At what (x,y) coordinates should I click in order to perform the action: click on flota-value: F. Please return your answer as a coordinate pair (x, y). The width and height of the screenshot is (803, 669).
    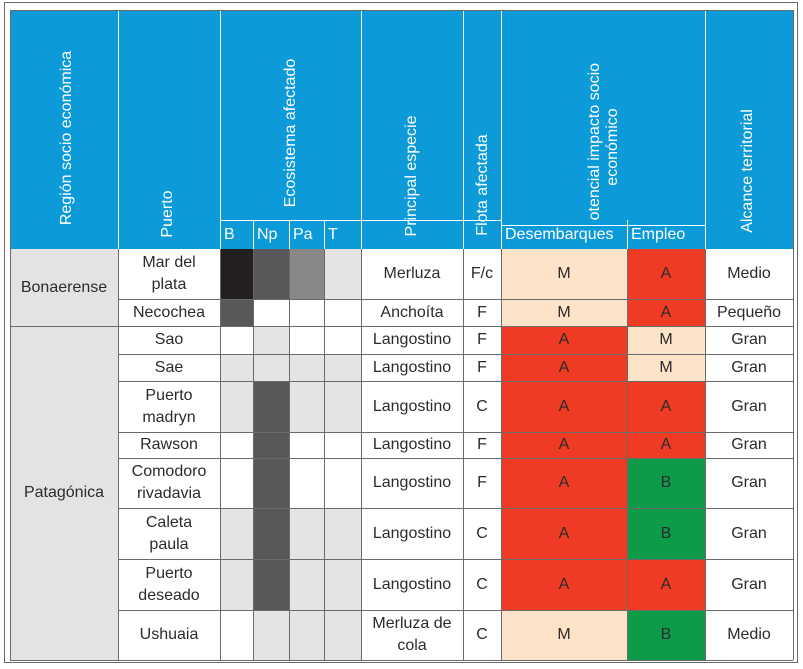
    Looking at the image, I should click on (482, 367).